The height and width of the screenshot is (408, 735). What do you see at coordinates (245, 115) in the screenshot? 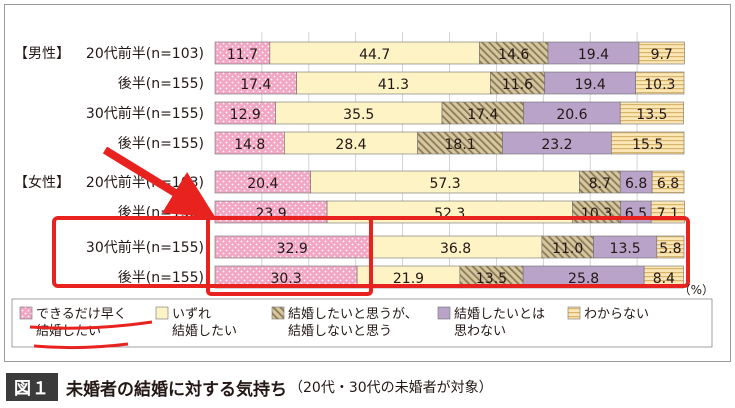
I see `data-label: 12.9` at bounding box center [245, 115].